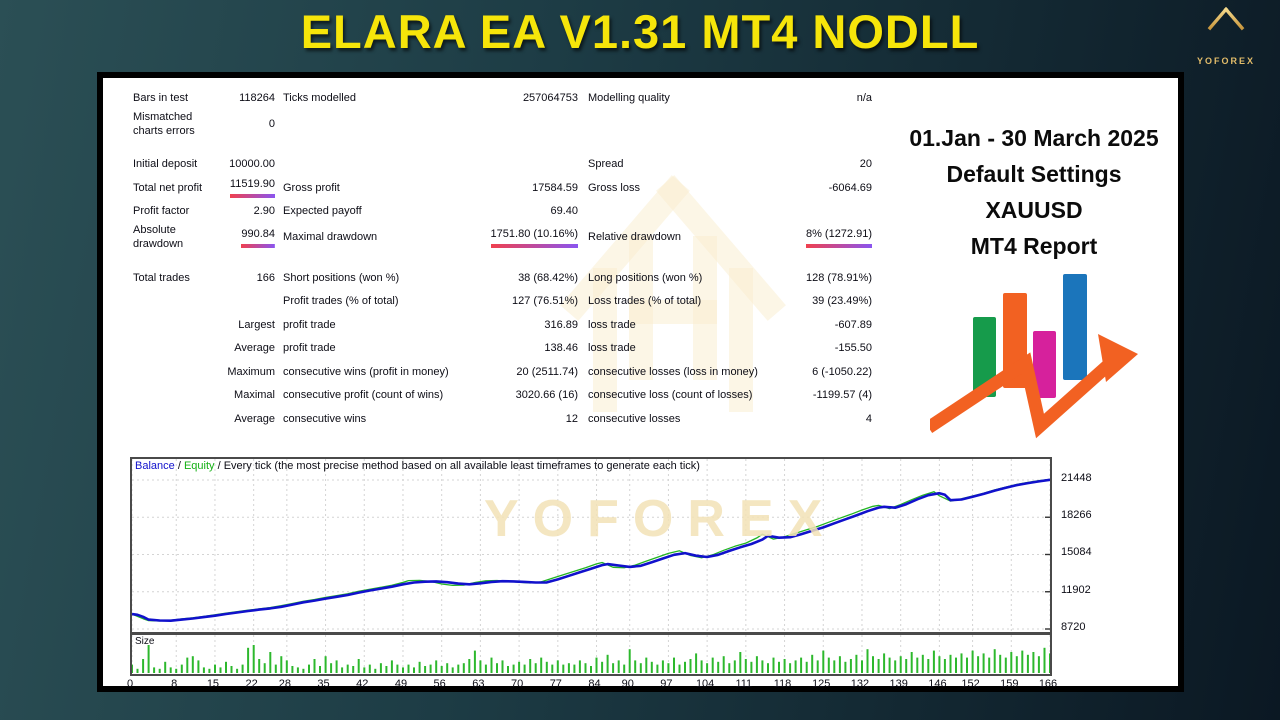  I want to click on header: ELARA EA V1.31 MT4 NODLL, so click(640, 31).